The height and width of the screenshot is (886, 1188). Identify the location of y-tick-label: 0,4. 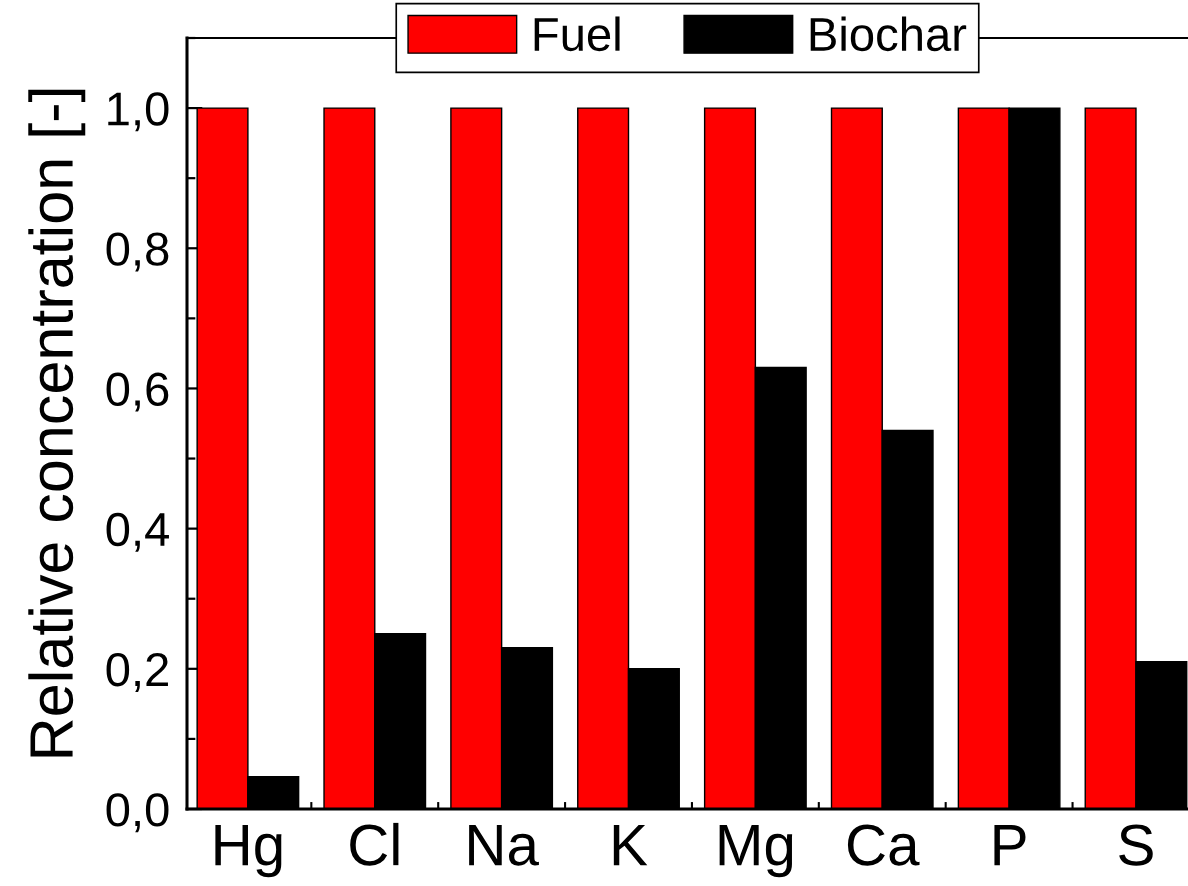
(137, 532).